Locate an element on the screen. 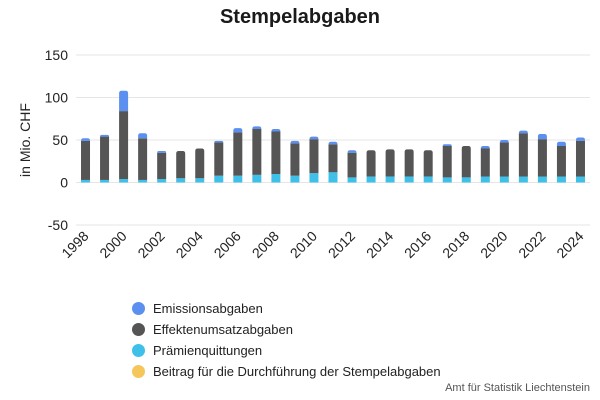 This screenshot has width=600, height=400. bar-effektenumsatzabgaben-1998 is located at coordinates (86, 160).